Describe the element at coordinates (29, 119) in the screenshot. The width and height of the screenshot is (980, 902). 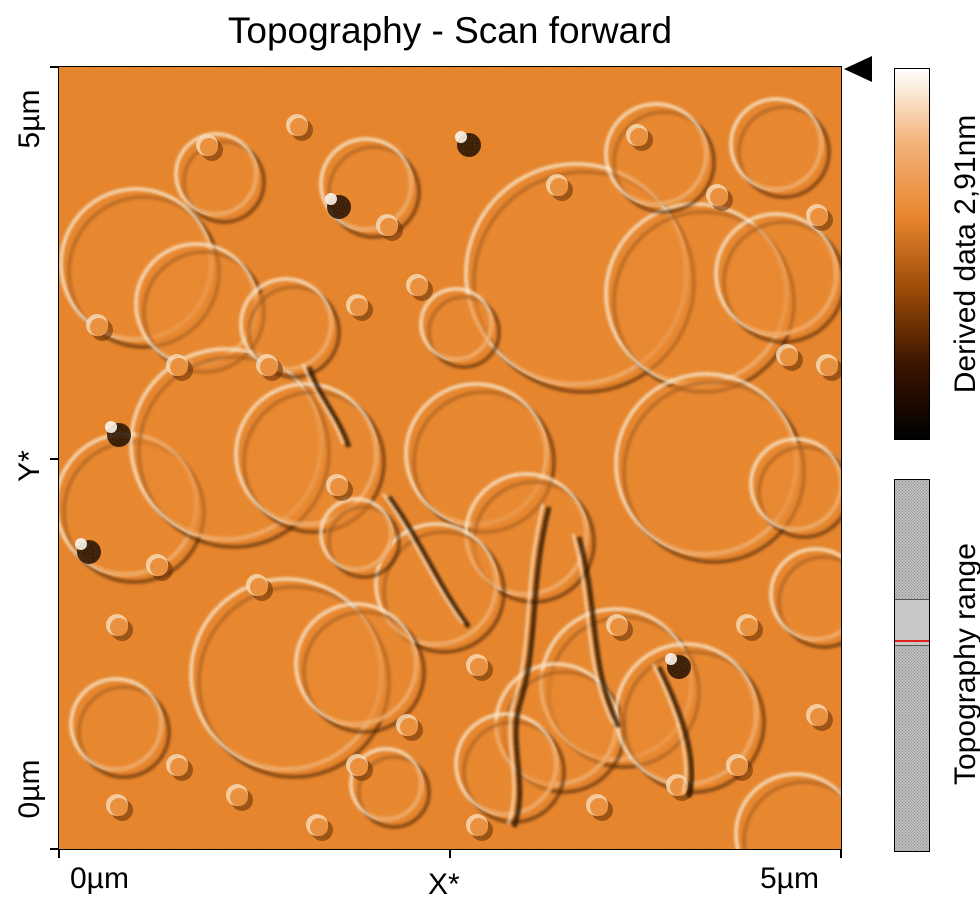
I see `y-tick-label-5: 5µm` at that location.